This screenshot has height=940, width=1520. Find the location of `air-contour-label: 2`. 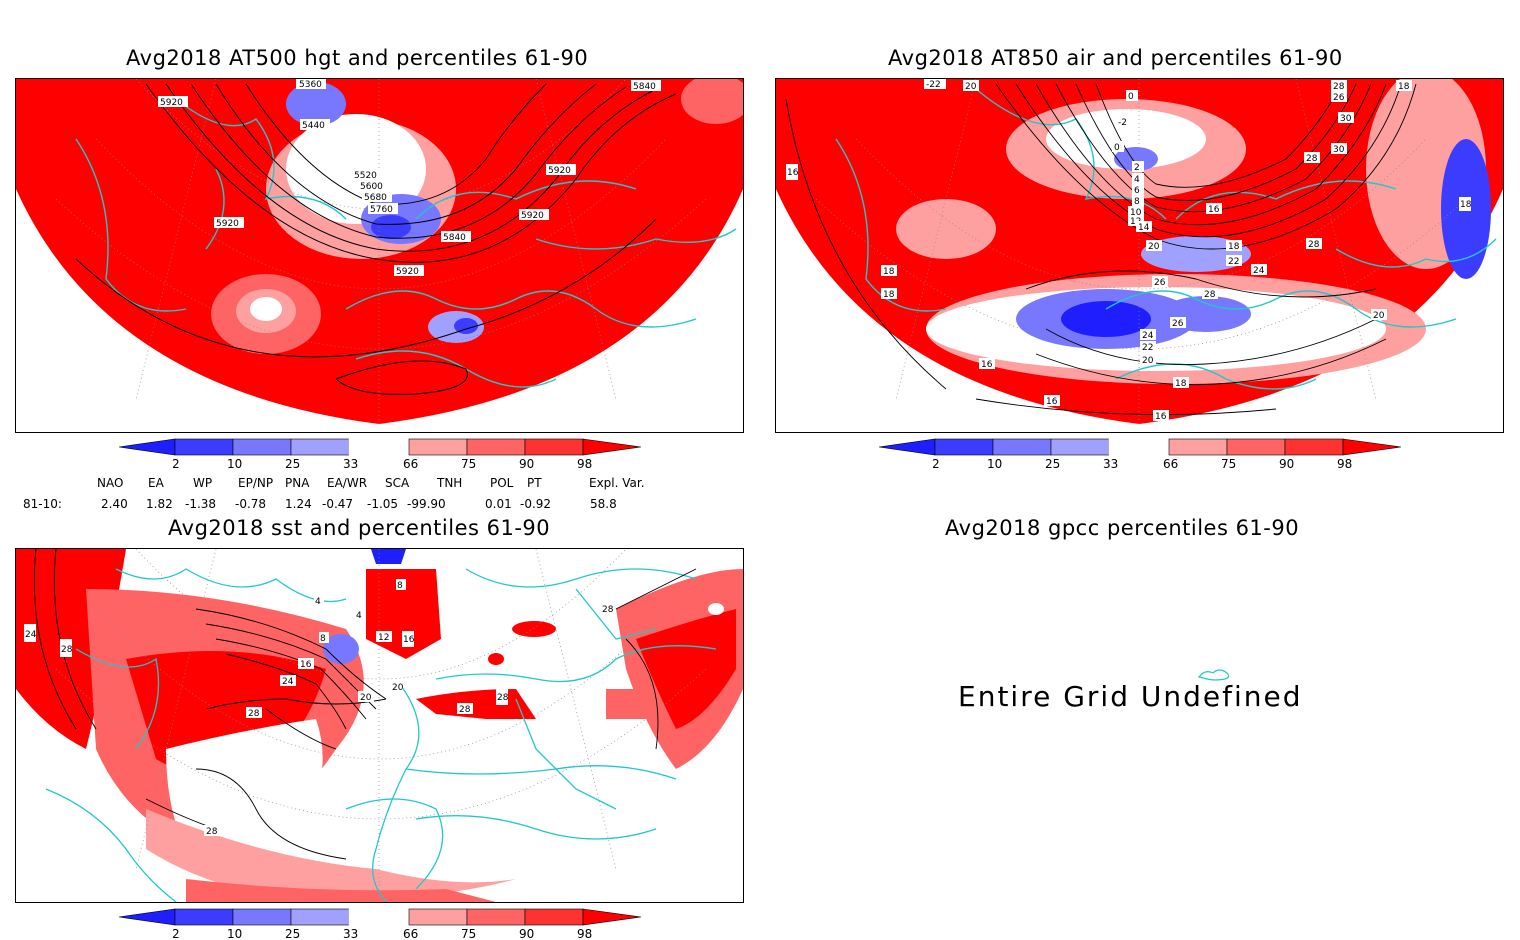

air-contour-label: 2 is located at coordinates (1137, 168).